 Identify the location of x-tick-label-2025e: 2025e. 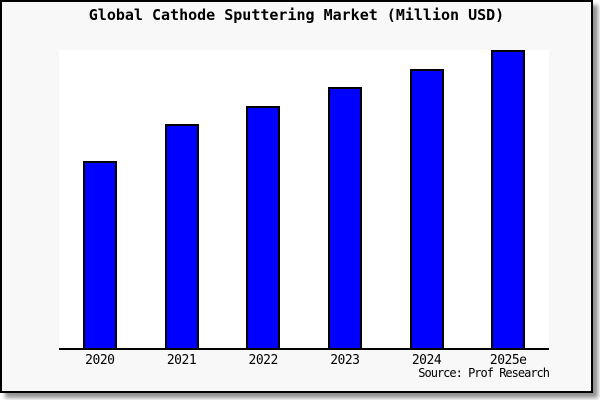
(508, 360).